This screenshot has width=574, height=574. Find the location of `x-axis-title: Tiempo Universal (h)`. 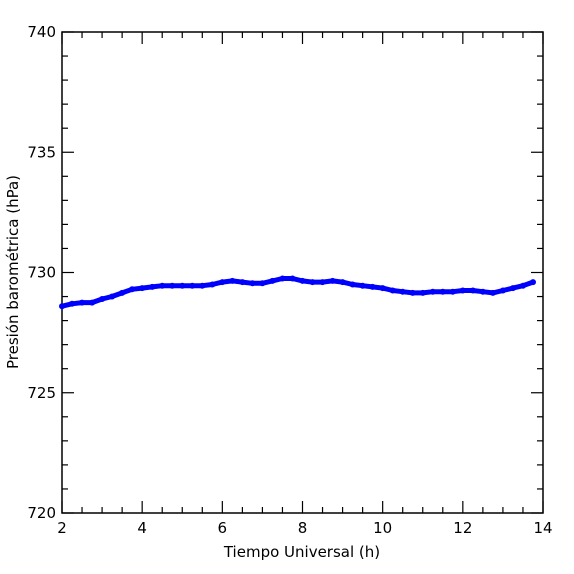

x-axis-title: Tiempo Universal (h) is located at coordinates (301, 552).